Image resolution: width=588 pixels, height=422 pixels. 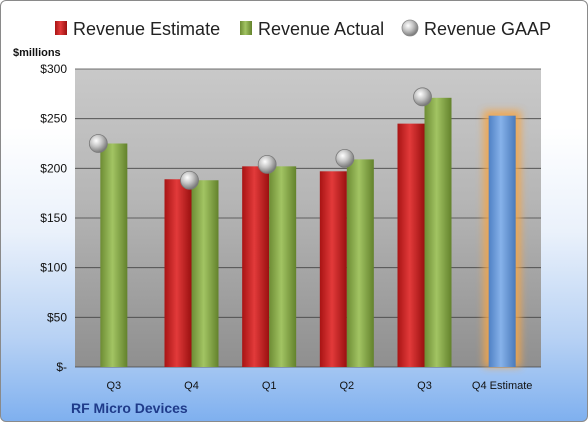 What do you see at coordinates (410, 28) in the screenshot?
I see `legend-swatch-revenue-gaap` at bounding box center [410, 28].